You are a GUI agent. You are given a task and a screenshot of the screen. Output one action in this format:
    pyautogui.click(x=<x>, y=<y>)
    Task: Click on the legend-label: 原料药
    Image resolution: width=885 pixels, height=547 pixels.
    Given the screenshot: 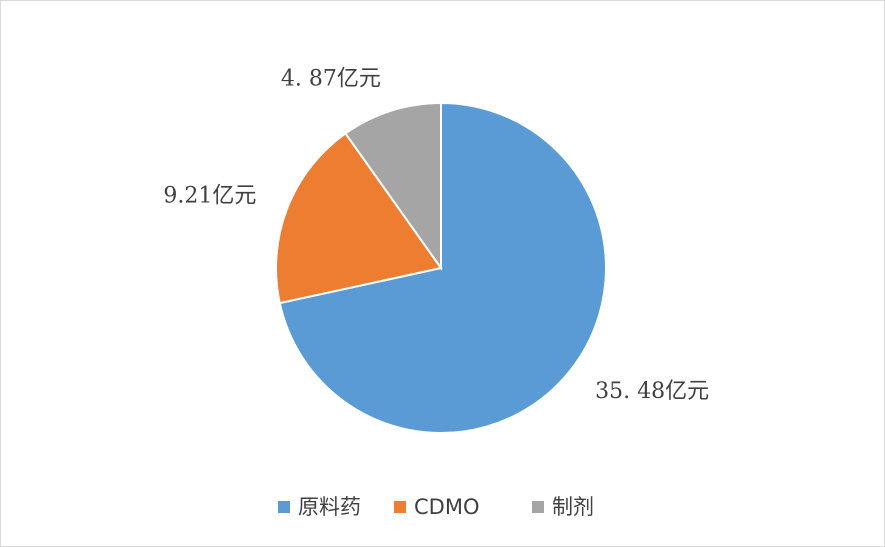 What is the action you would take?
    pyautogui.click(x=329, y=507)
    